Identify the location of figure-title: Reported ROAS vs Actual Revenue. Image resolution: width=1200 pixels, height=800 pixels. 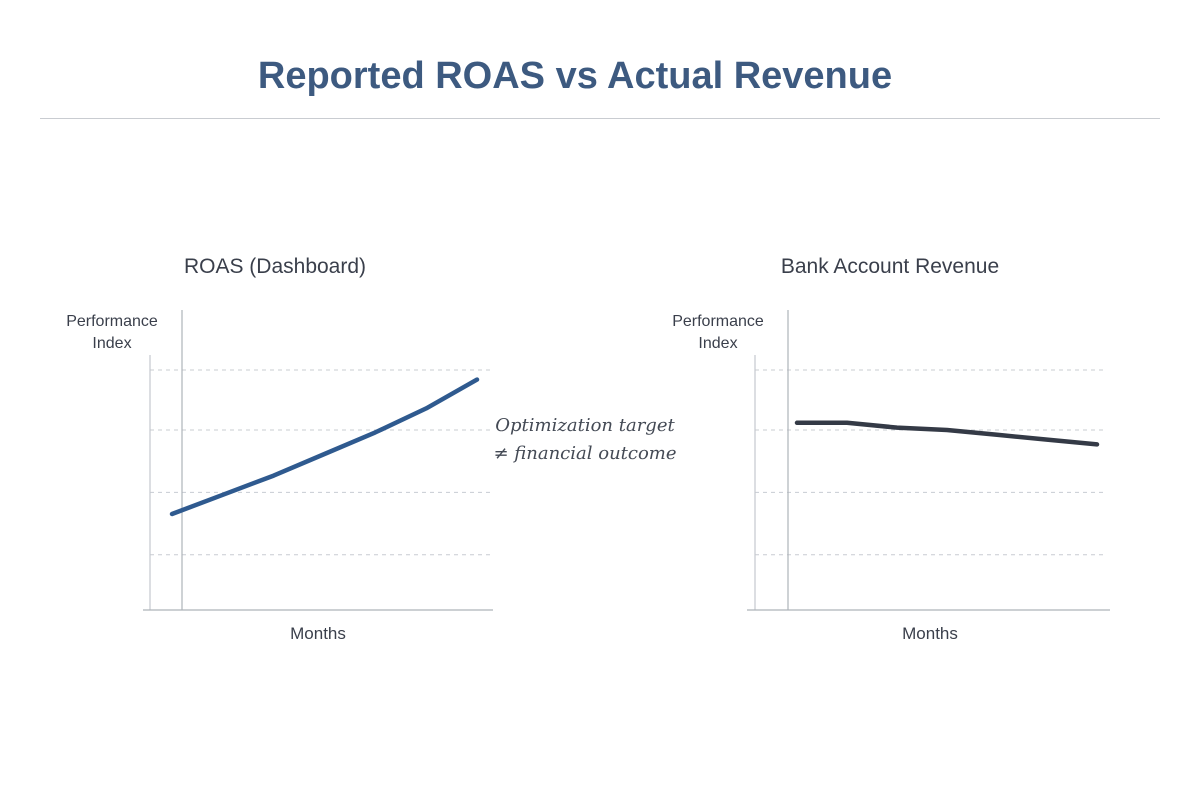
(575, 76).